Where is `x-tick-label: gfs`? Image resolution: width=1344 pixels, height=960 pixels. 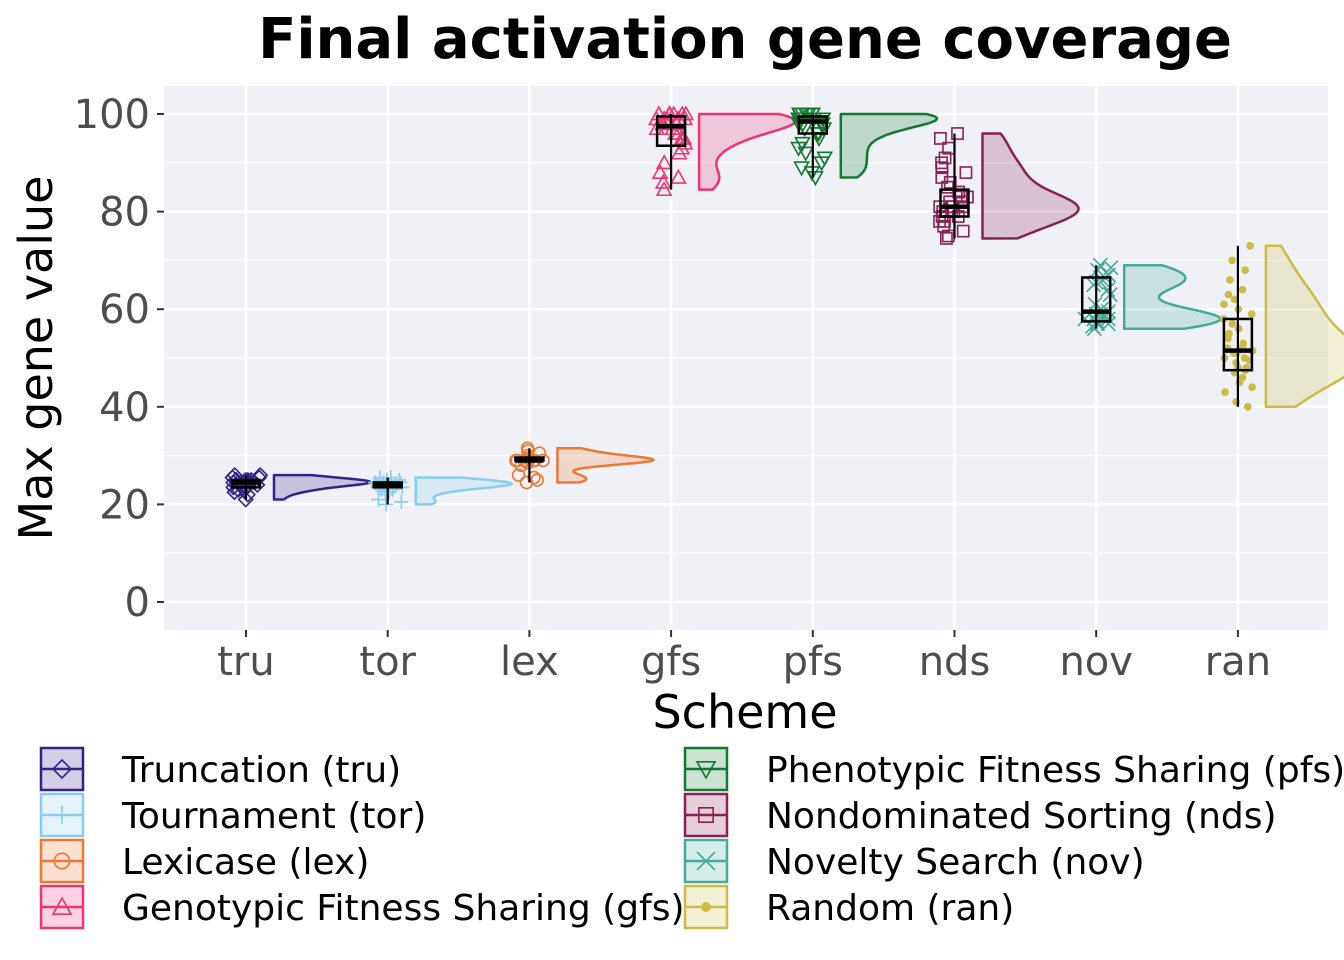 x-tick-label: gfs is located at coordinates (671, 662).